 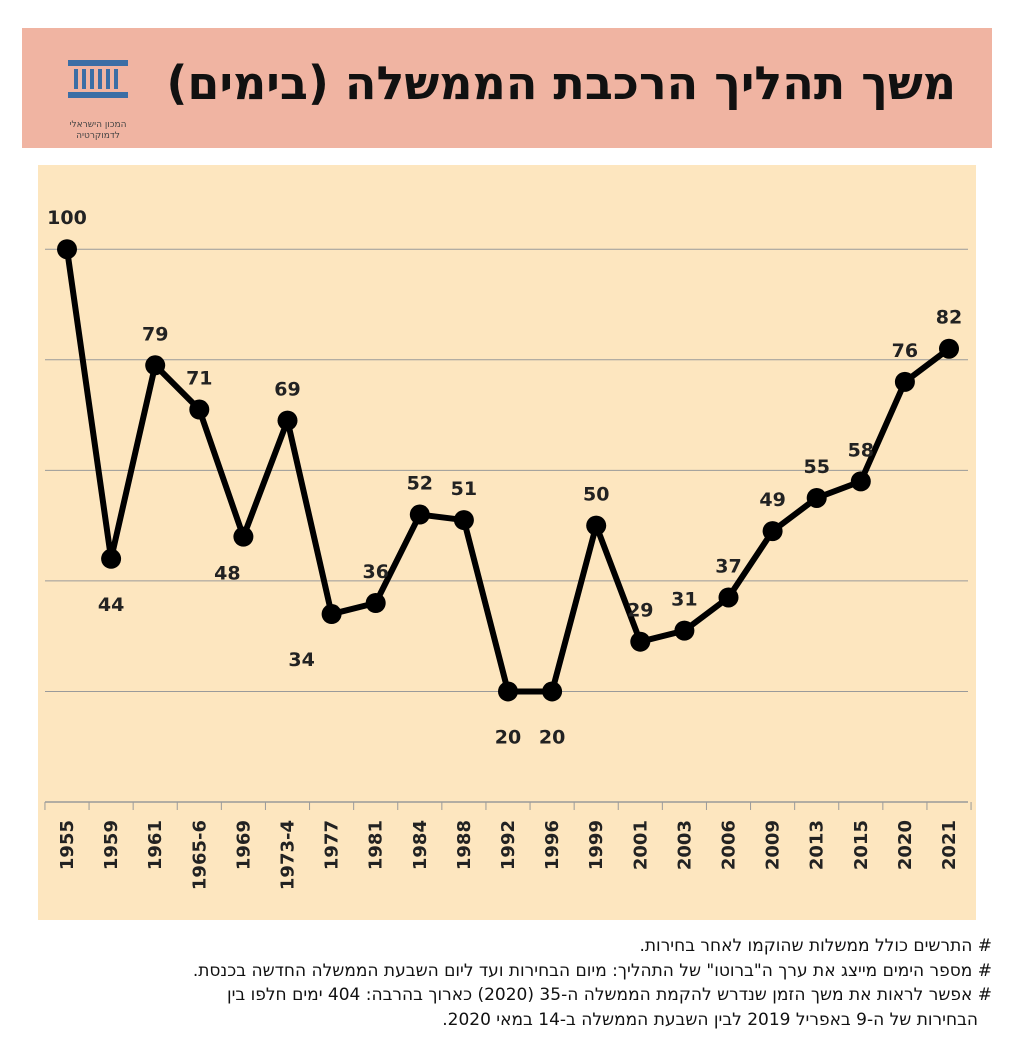 What do you see at coordinates (508, 845) in the screenshot?
I see `x-tick-label: 1992` at bounding box center [508, 845].